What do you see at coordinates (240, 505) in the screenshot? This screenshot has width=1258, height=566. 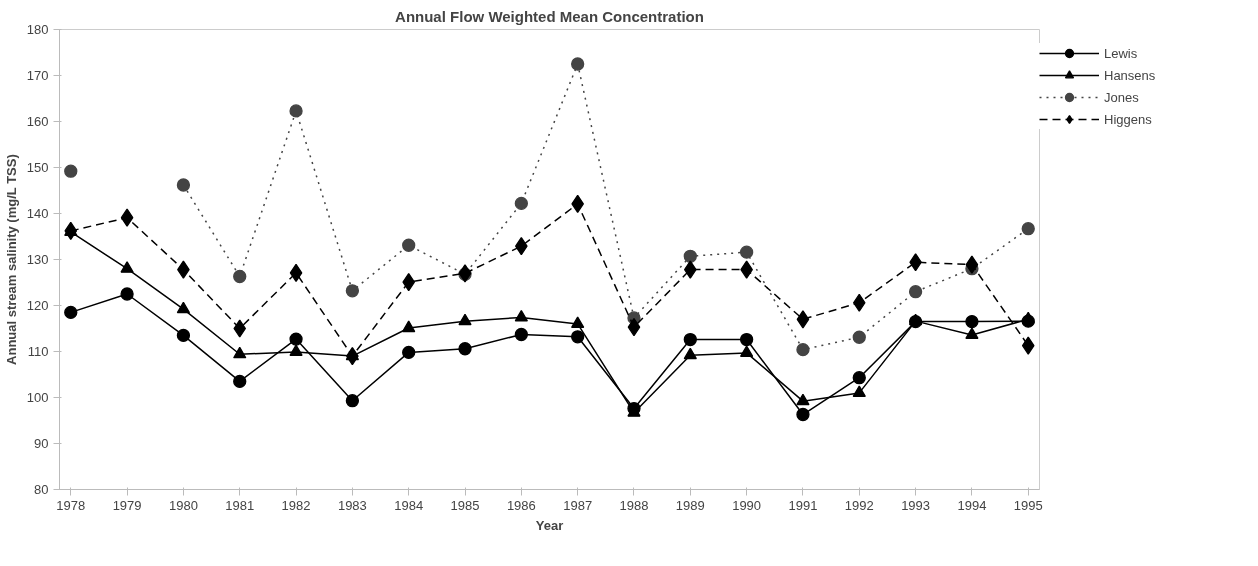 I see `x-tick-label: 1981` at bounding box center [240, 505].